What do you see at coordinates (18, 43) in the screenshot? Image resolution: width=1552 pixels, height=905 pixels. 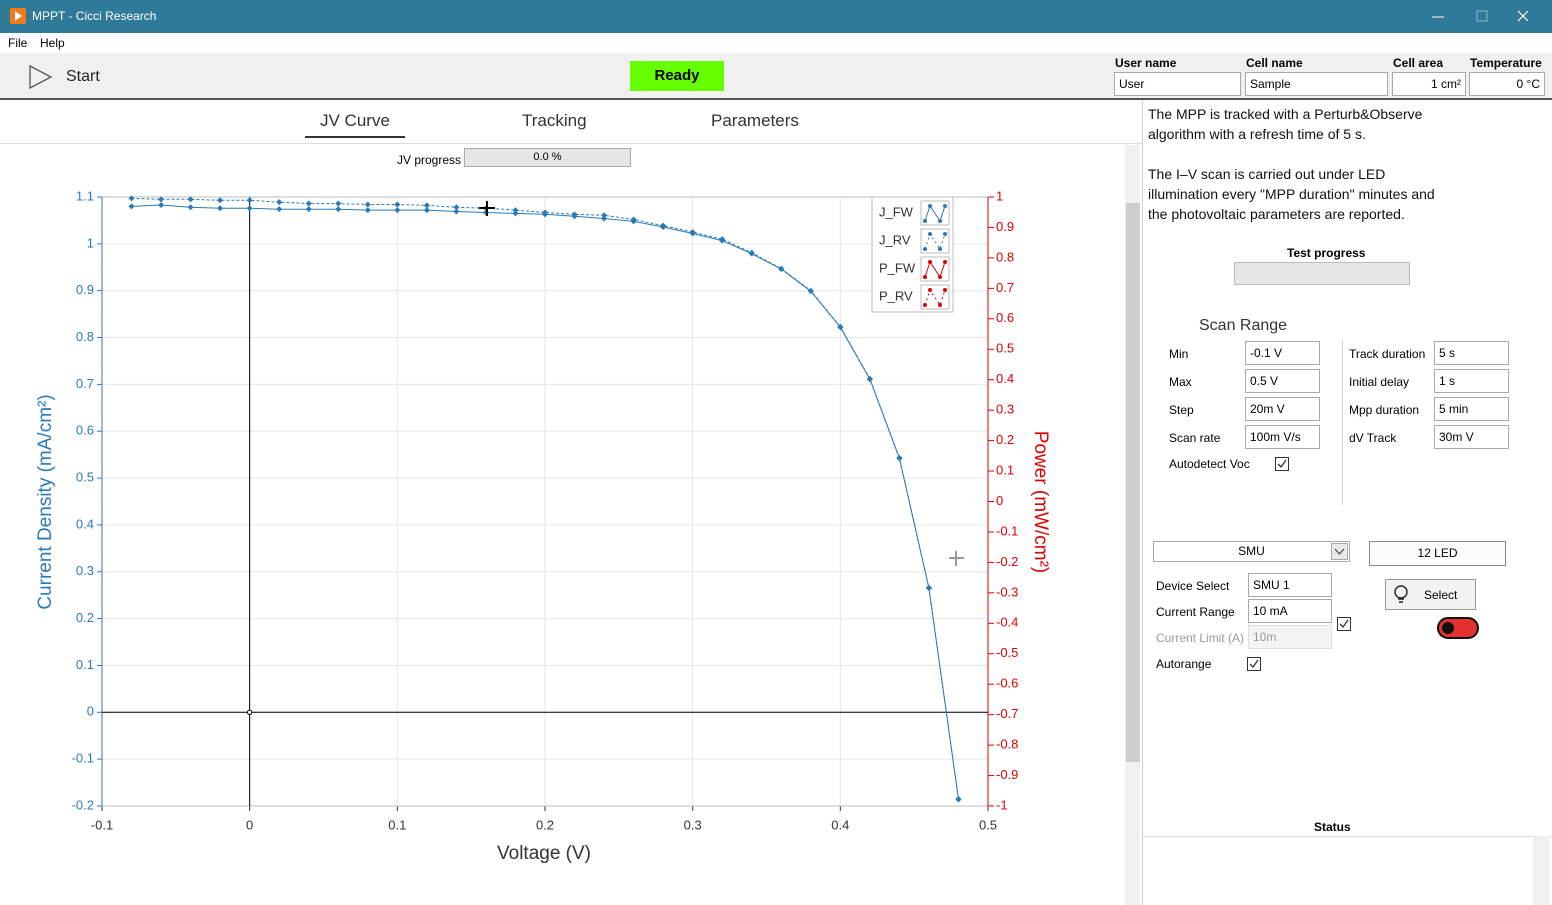 I see `menu-item: File` at bounding box center [18, 43].